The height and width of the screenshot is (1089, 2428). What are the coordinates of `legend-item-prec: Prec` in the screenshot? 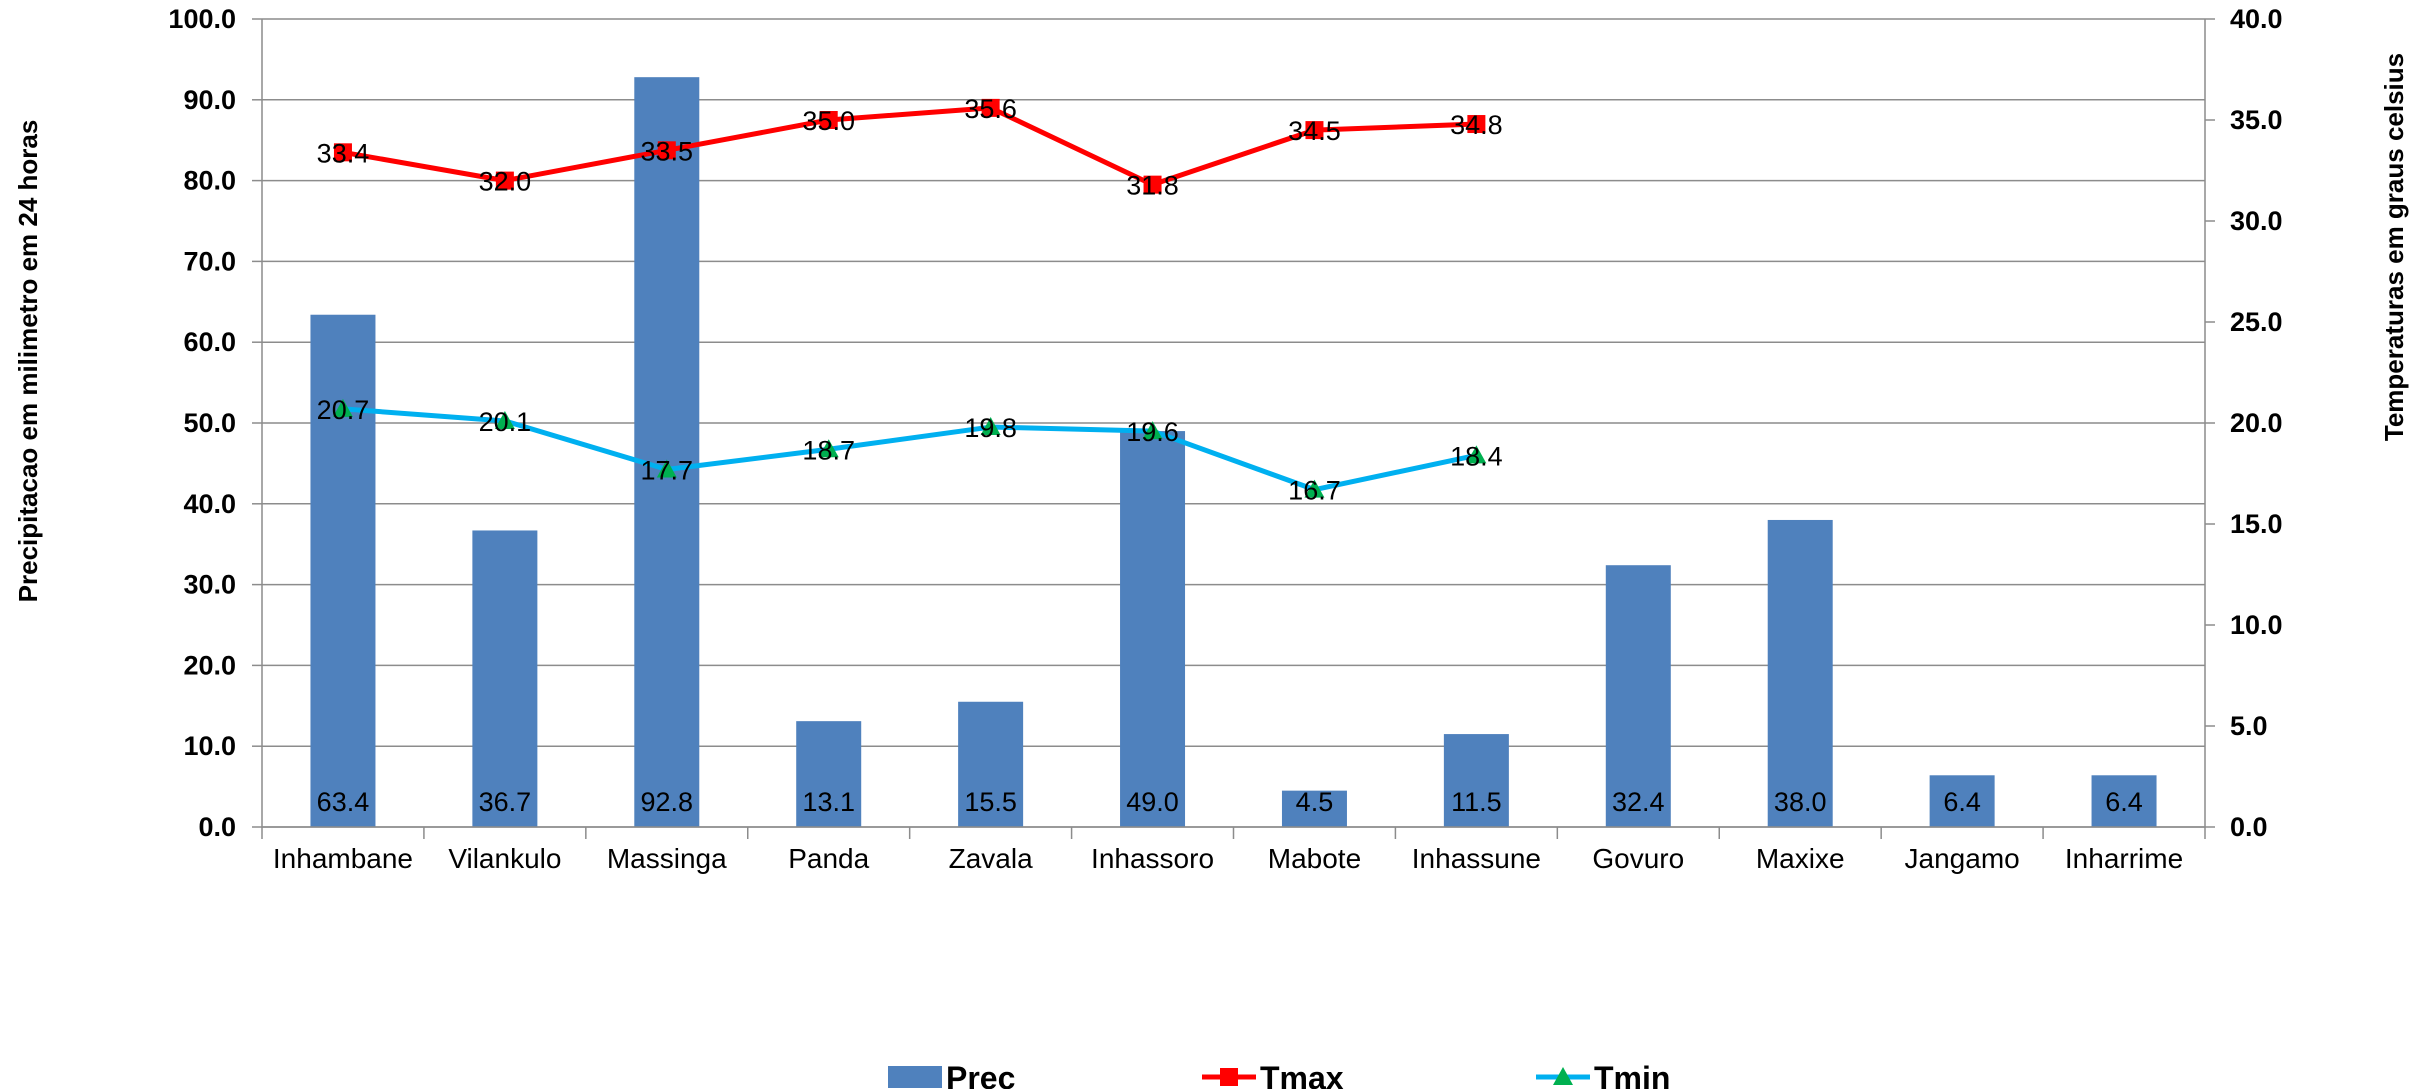 It's located at (951, 1074).